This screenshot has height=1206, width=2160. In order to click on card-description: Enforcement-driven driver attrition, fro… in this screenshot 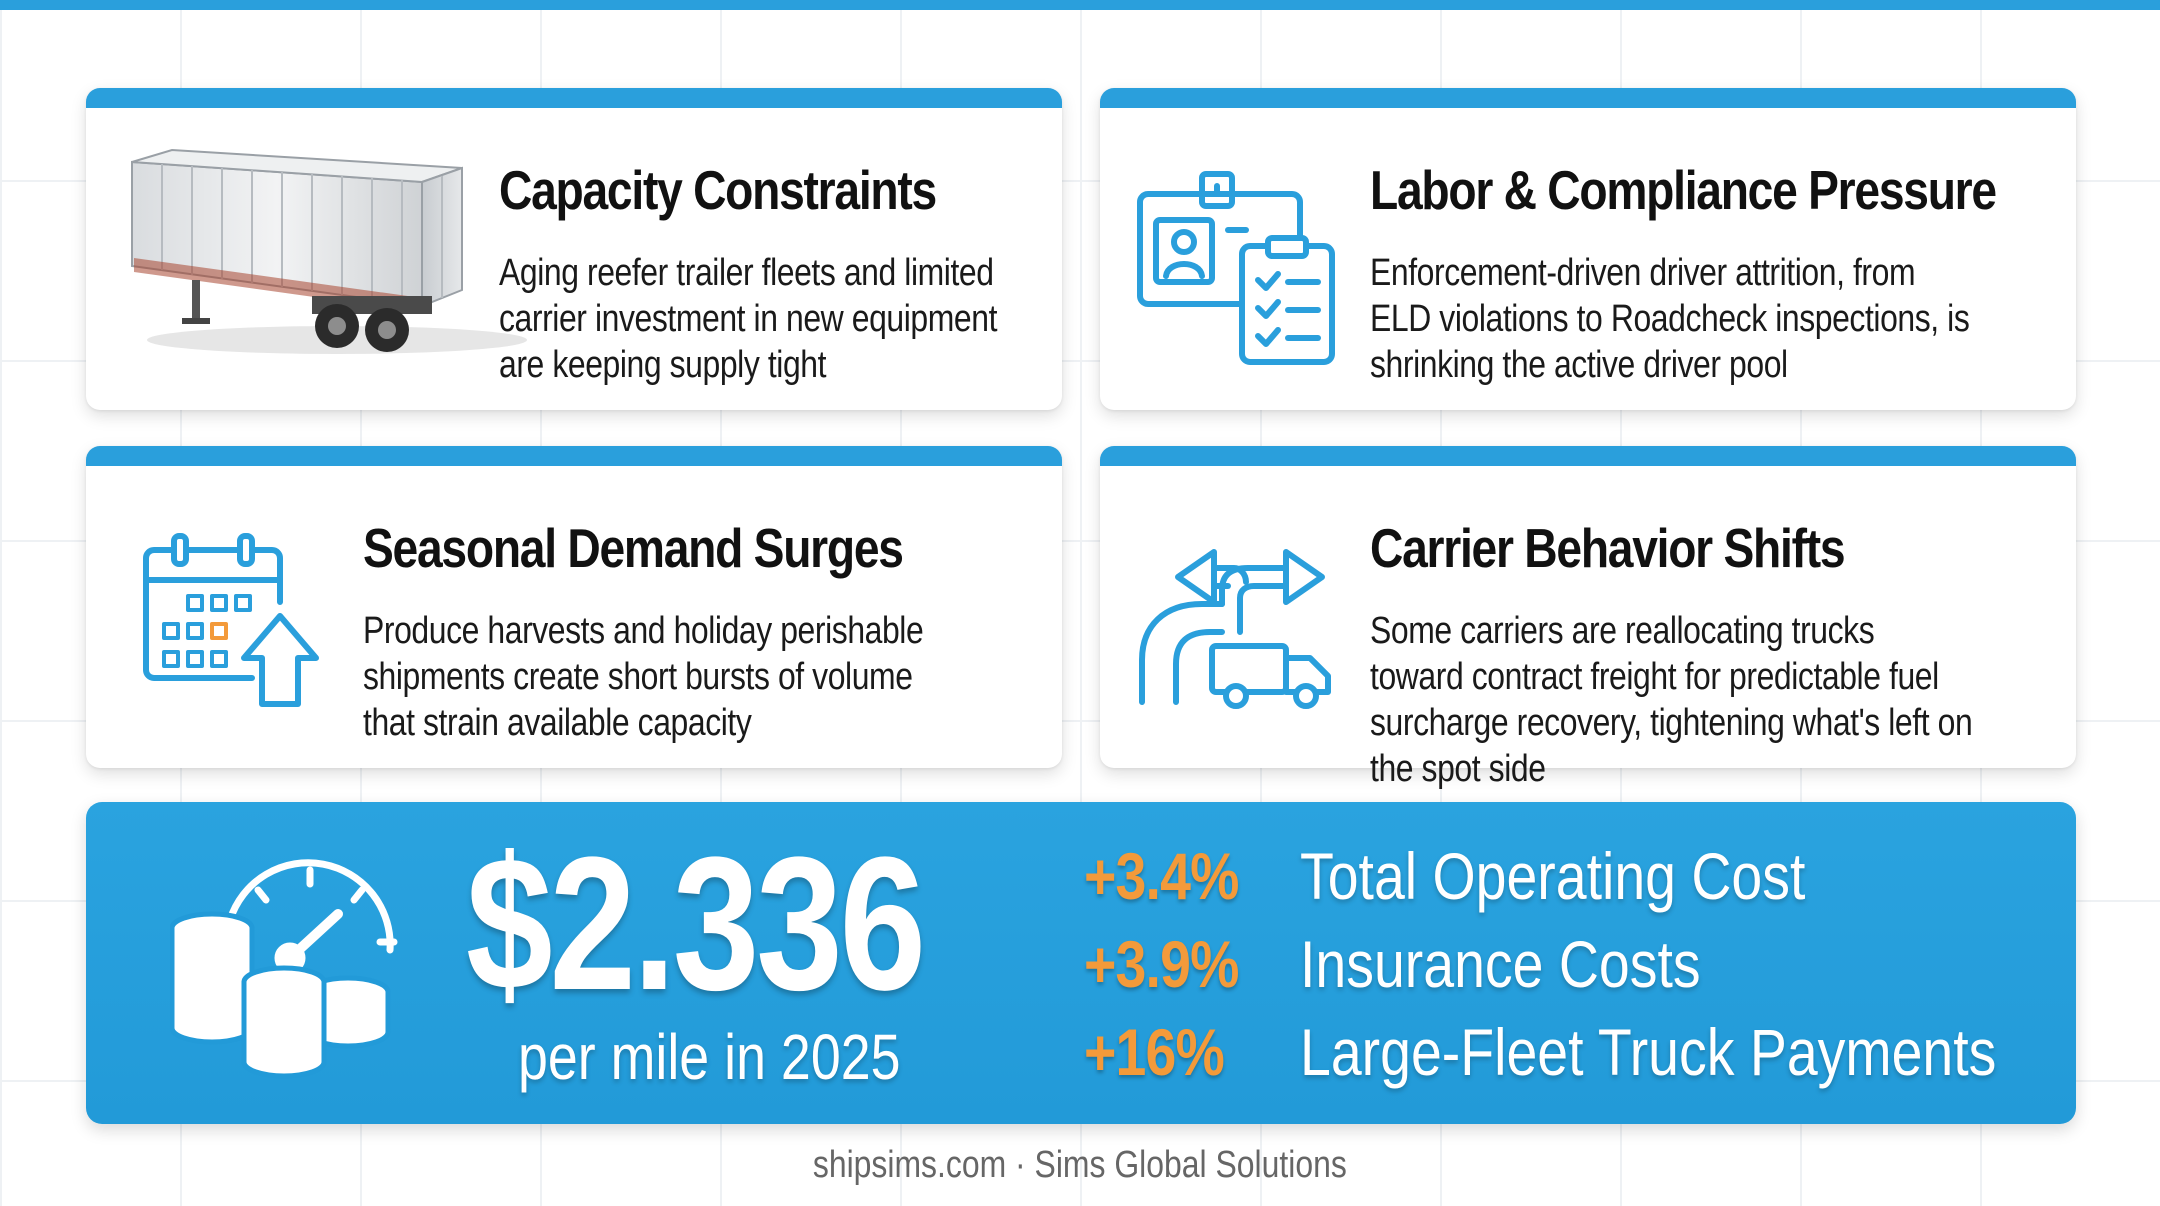, I will do `click(1670, 319)`.